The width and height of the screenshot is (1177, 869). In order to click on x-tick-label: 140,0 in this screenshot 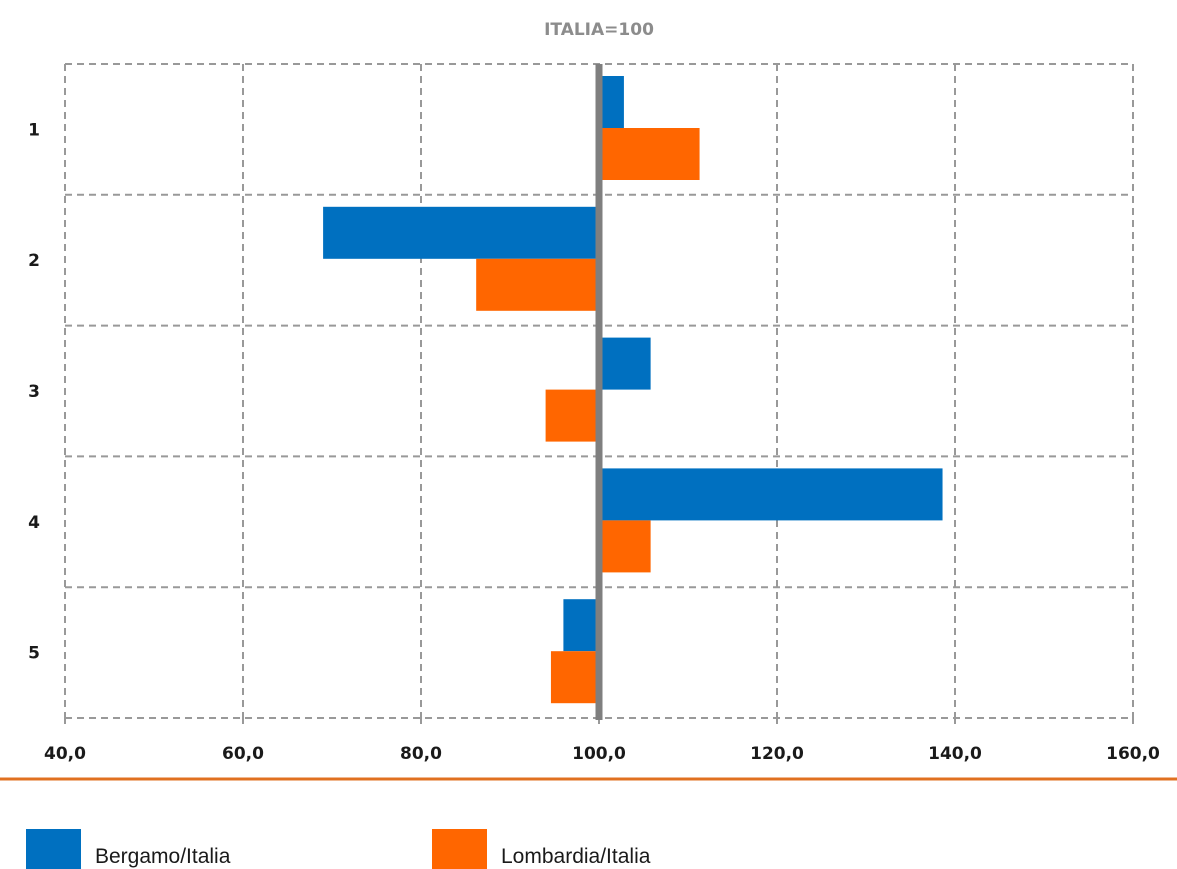, I will do `click(955, 754)`.